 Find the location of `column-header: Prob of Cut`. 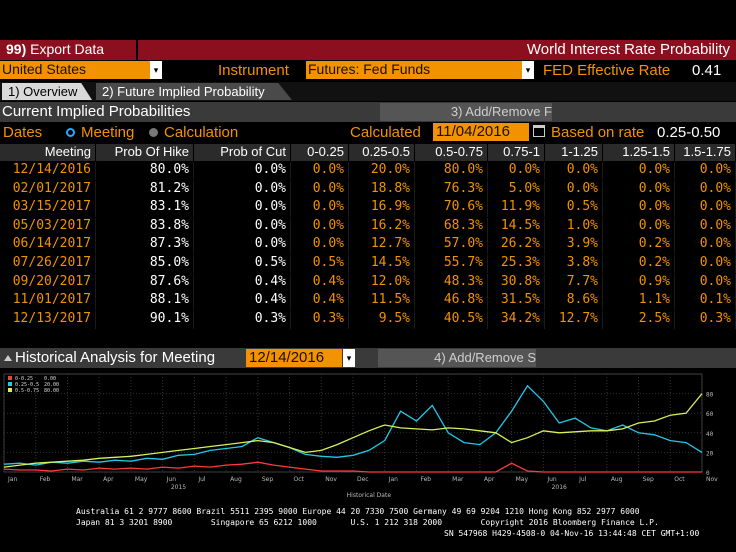

column-header: Prob of Cut is located at coordinates (242, 152).